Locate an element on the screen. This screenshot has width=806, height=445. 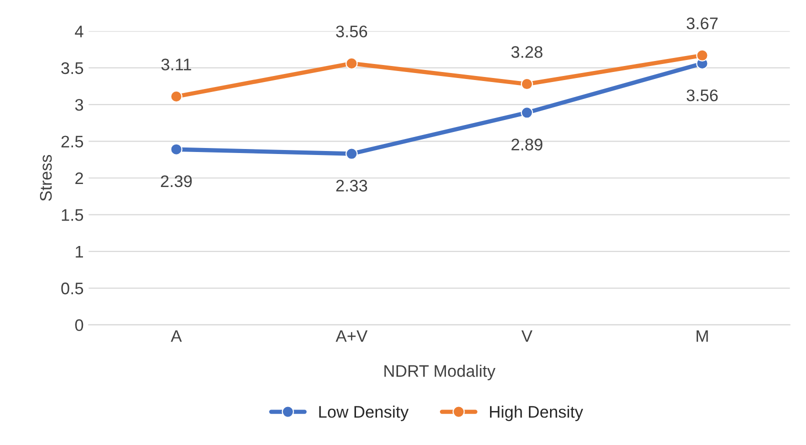
y-tick-label: 4 is located at coordinates (79, 32).